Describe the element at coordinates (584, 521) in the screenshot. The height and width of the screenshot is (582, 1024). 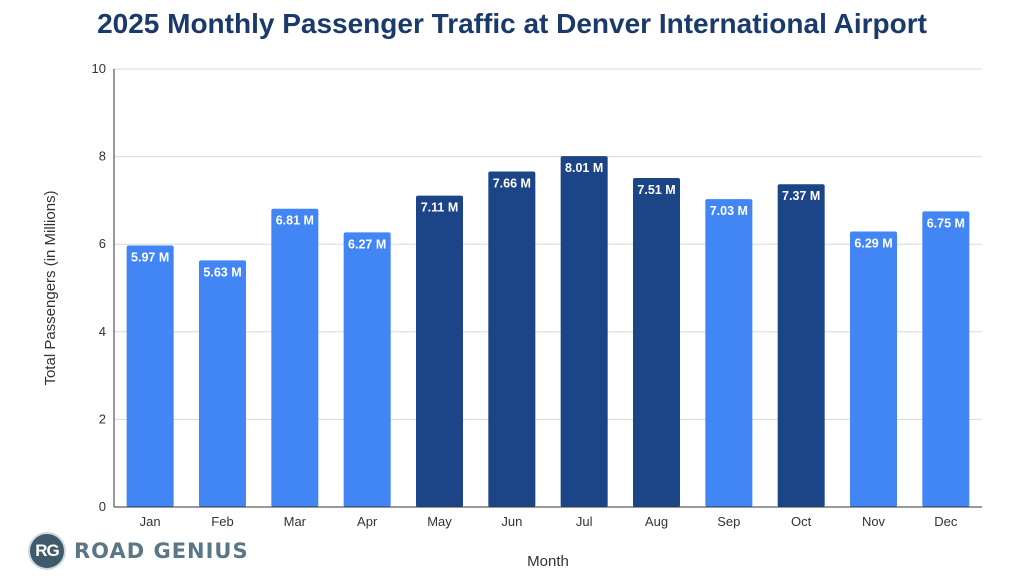
I see `x-tick-label: Jul` at that location.